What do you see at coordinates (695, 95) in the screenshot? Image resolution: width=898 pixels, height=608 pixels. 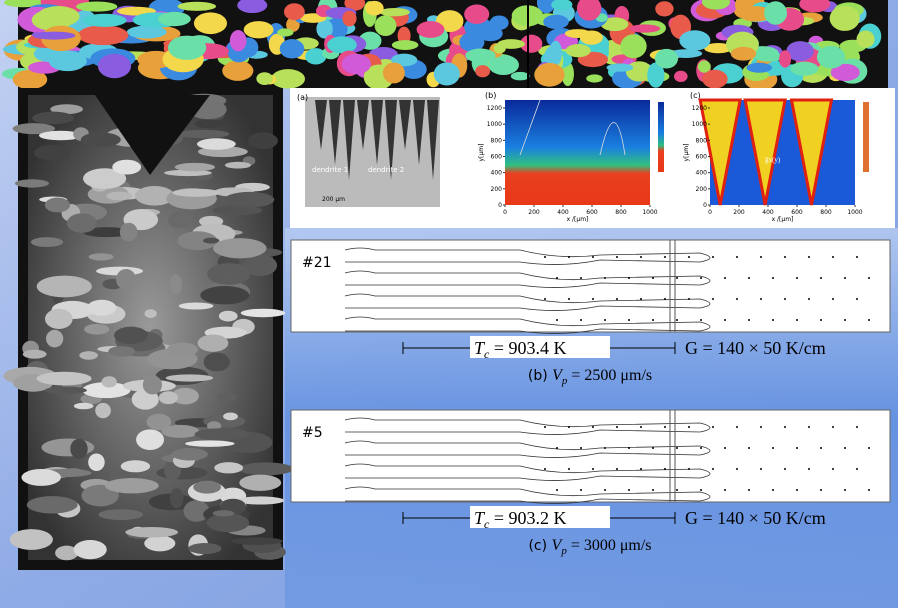 I see `panel-label: (c)` at bounding box center [695, 95].